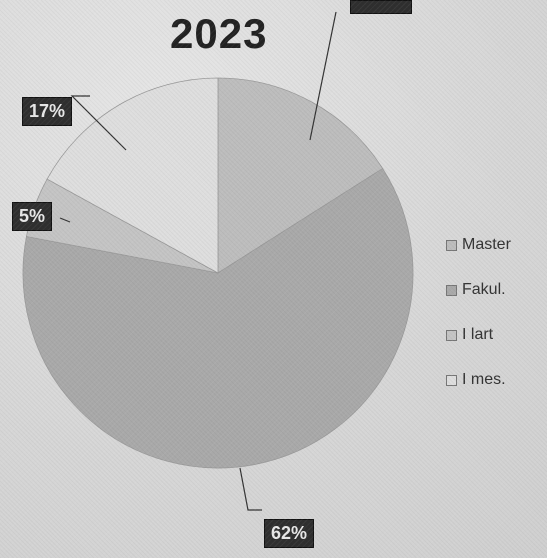  I want to click on legend-item-imes: I mes., so click(478, 380).